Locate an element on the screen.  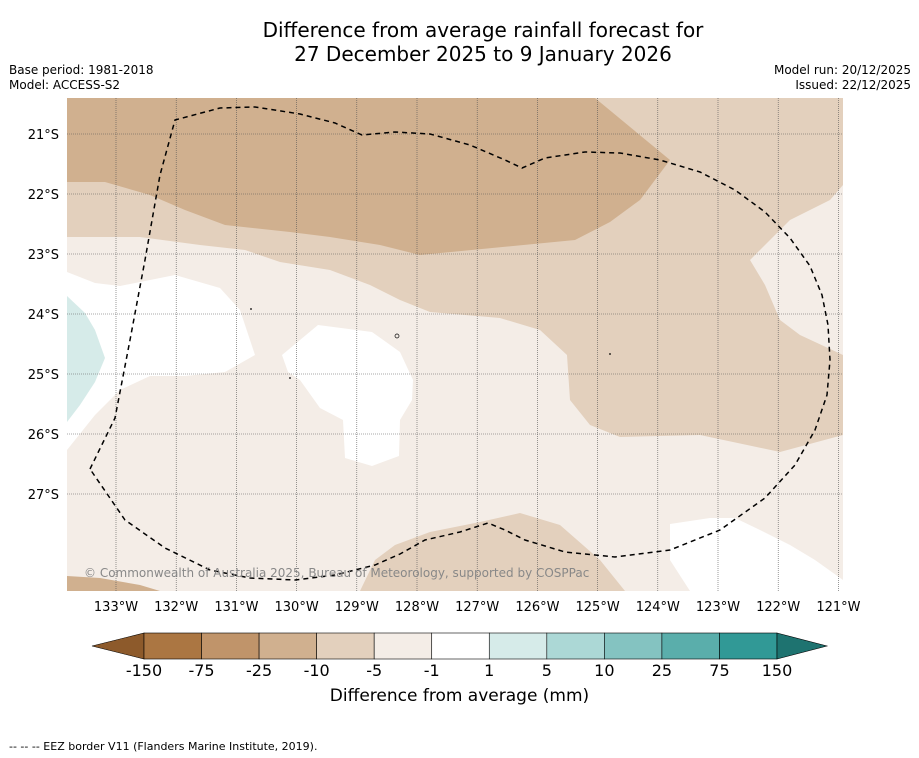
lon-label: 125°W is located at coordinates (598, 607).